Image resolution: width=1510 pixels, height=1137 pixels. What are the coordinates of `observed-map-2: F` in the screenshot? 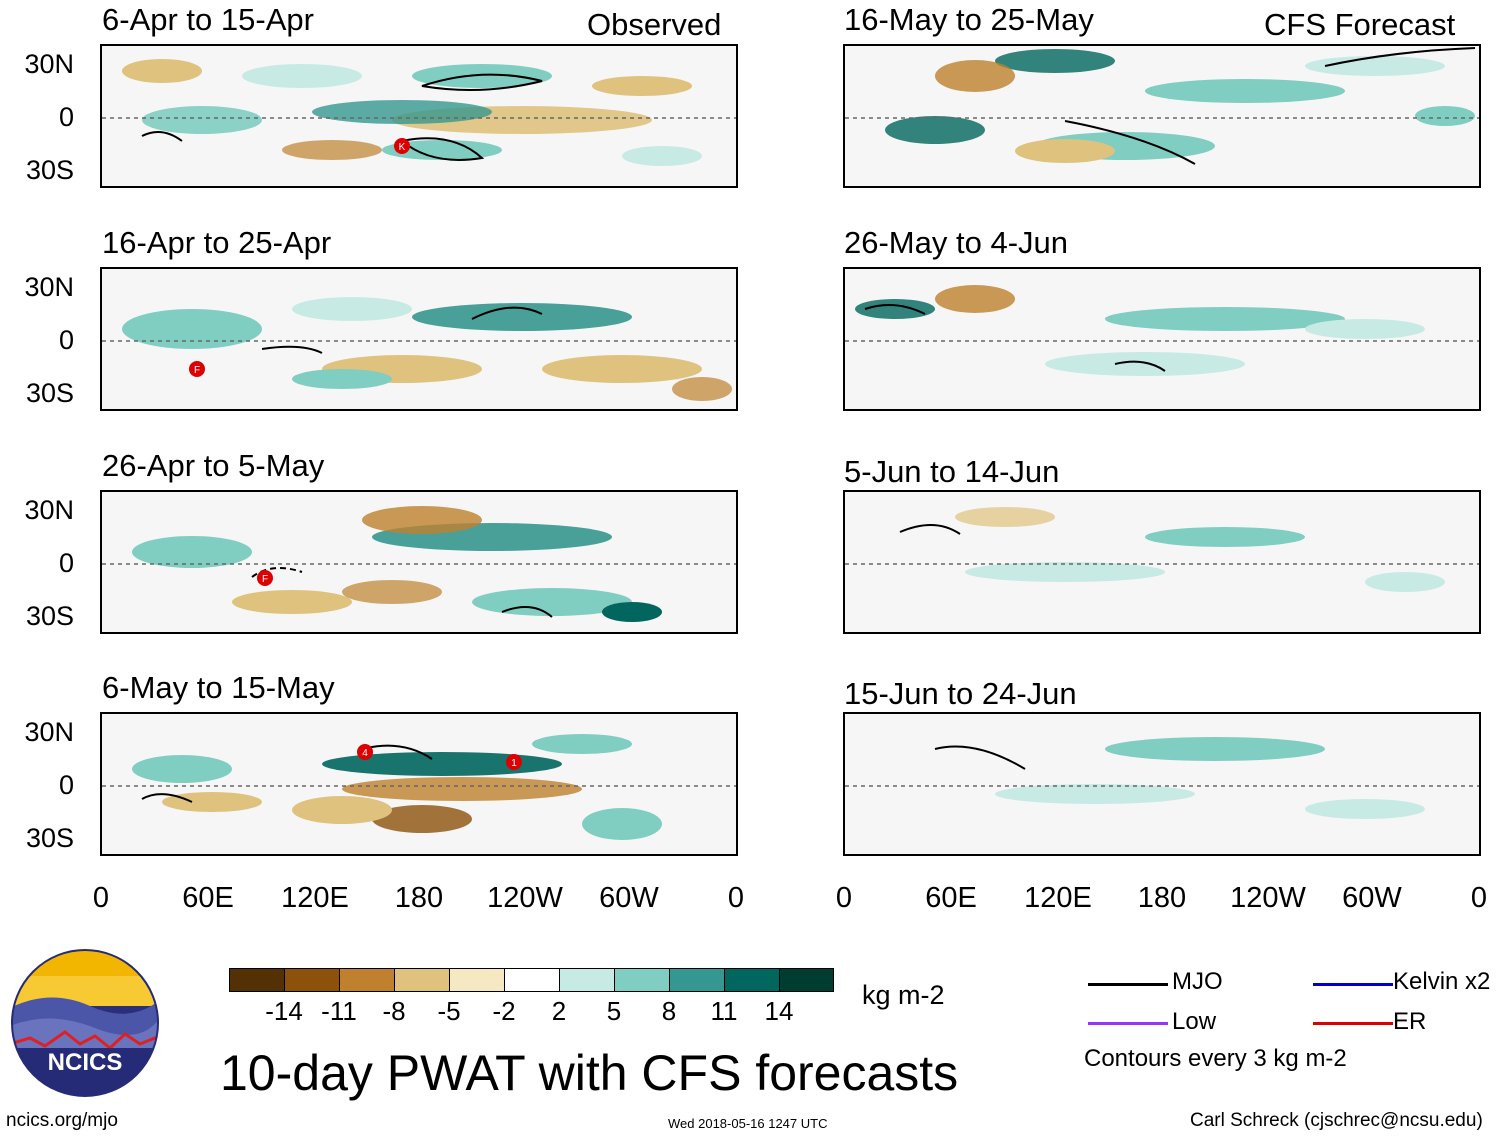 It's located at (419, 339).